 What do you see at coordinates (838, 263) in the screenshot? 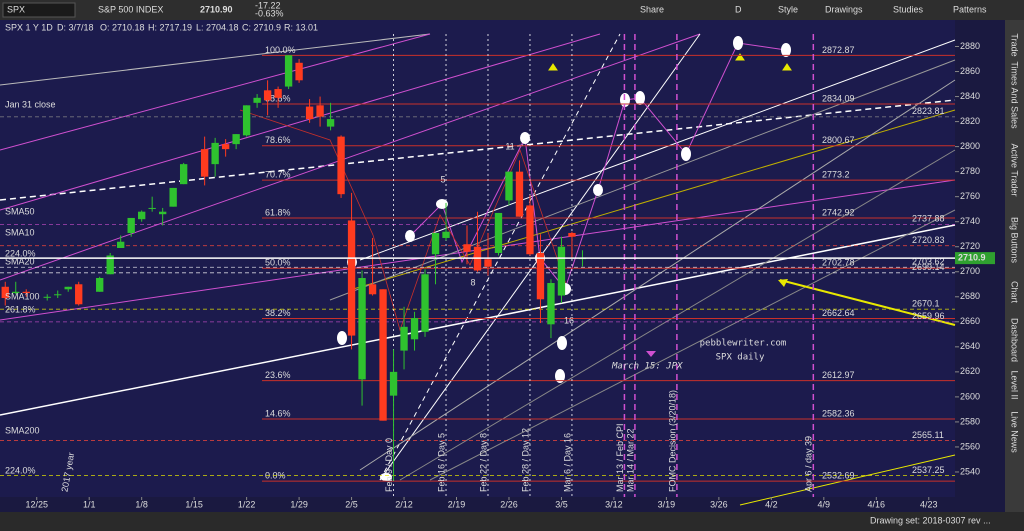
I see `fib-value: 2702.78` at bounding box center [838, 263].